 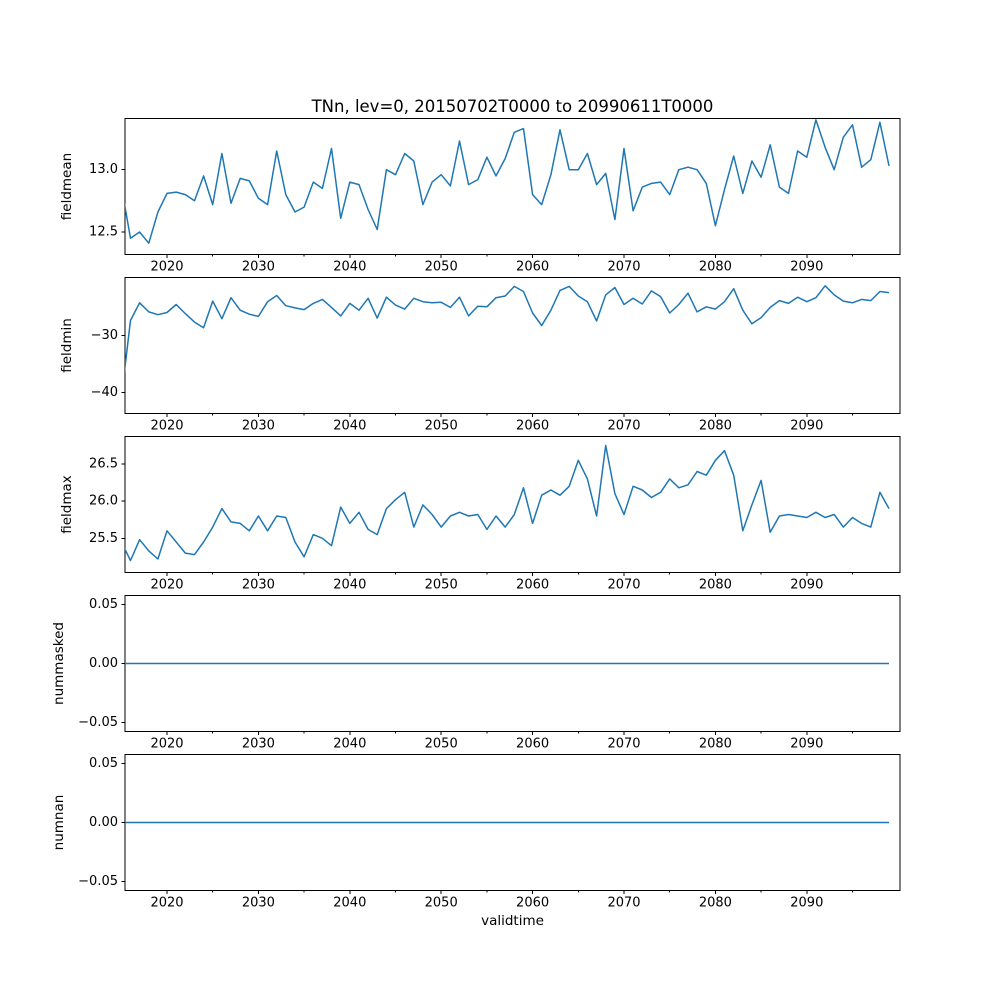 I want to click on ylabel-fieldmean: fieldmean, so click(x=67, y=186).